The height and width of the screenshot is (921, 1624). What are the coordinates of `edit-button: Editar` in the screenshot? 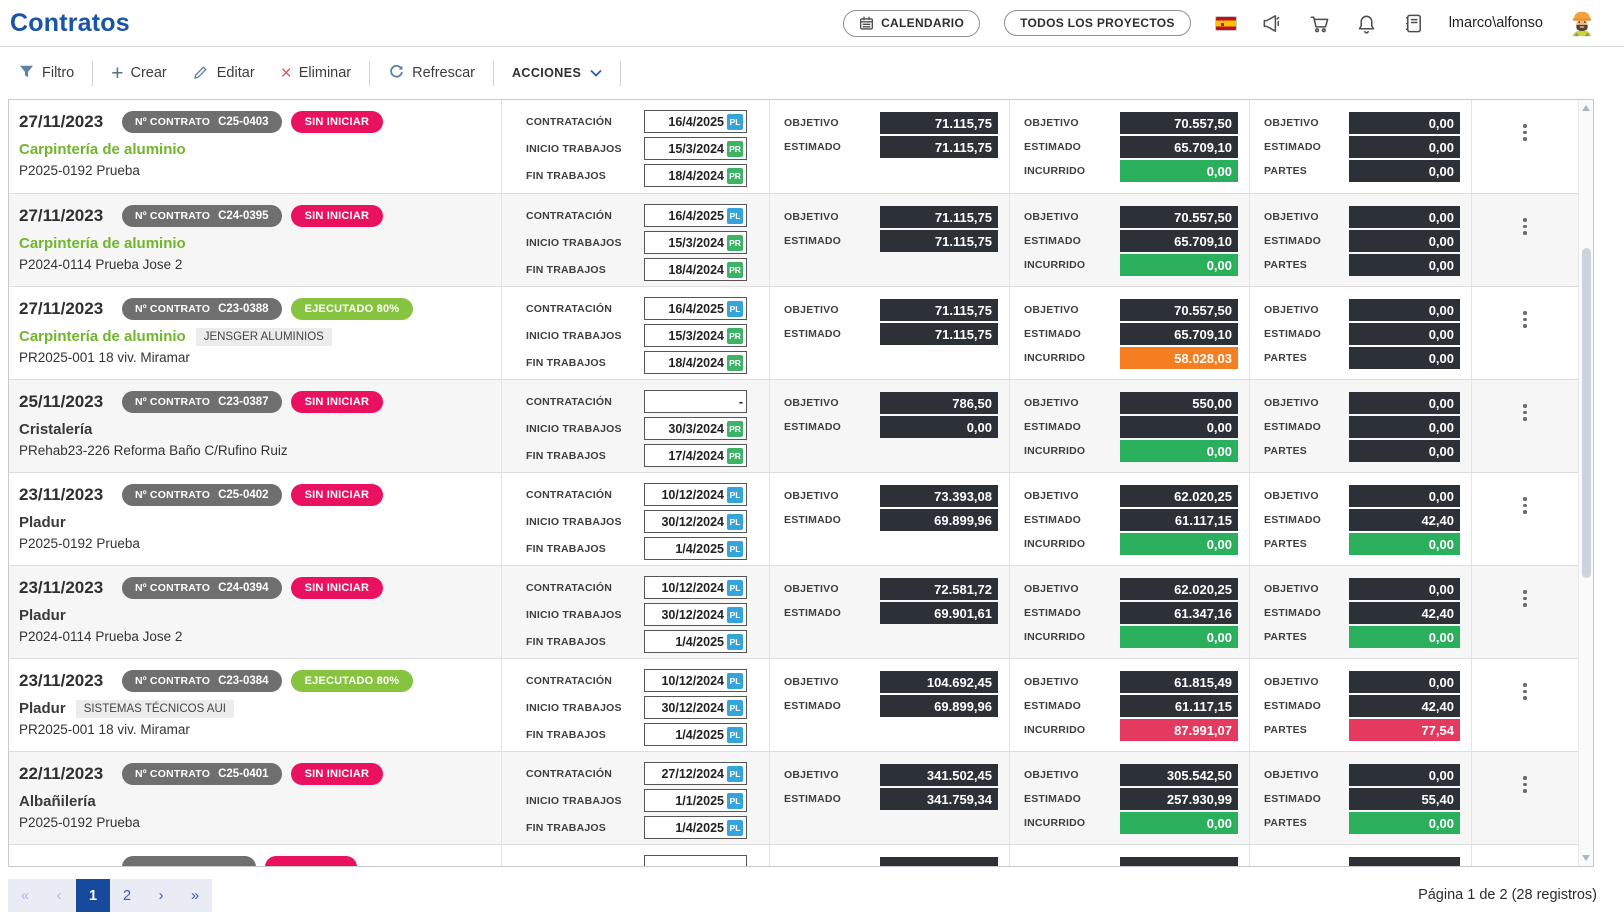 It's located at (224, 73).